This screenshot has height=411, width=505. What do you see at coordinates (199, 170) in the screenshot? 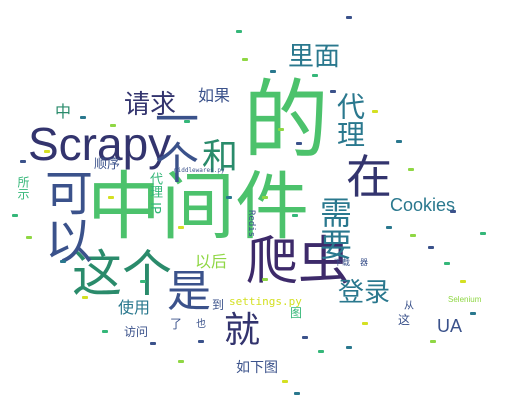
I see `word-middlewares: middlewares.py` at bounding box center [199, 170].